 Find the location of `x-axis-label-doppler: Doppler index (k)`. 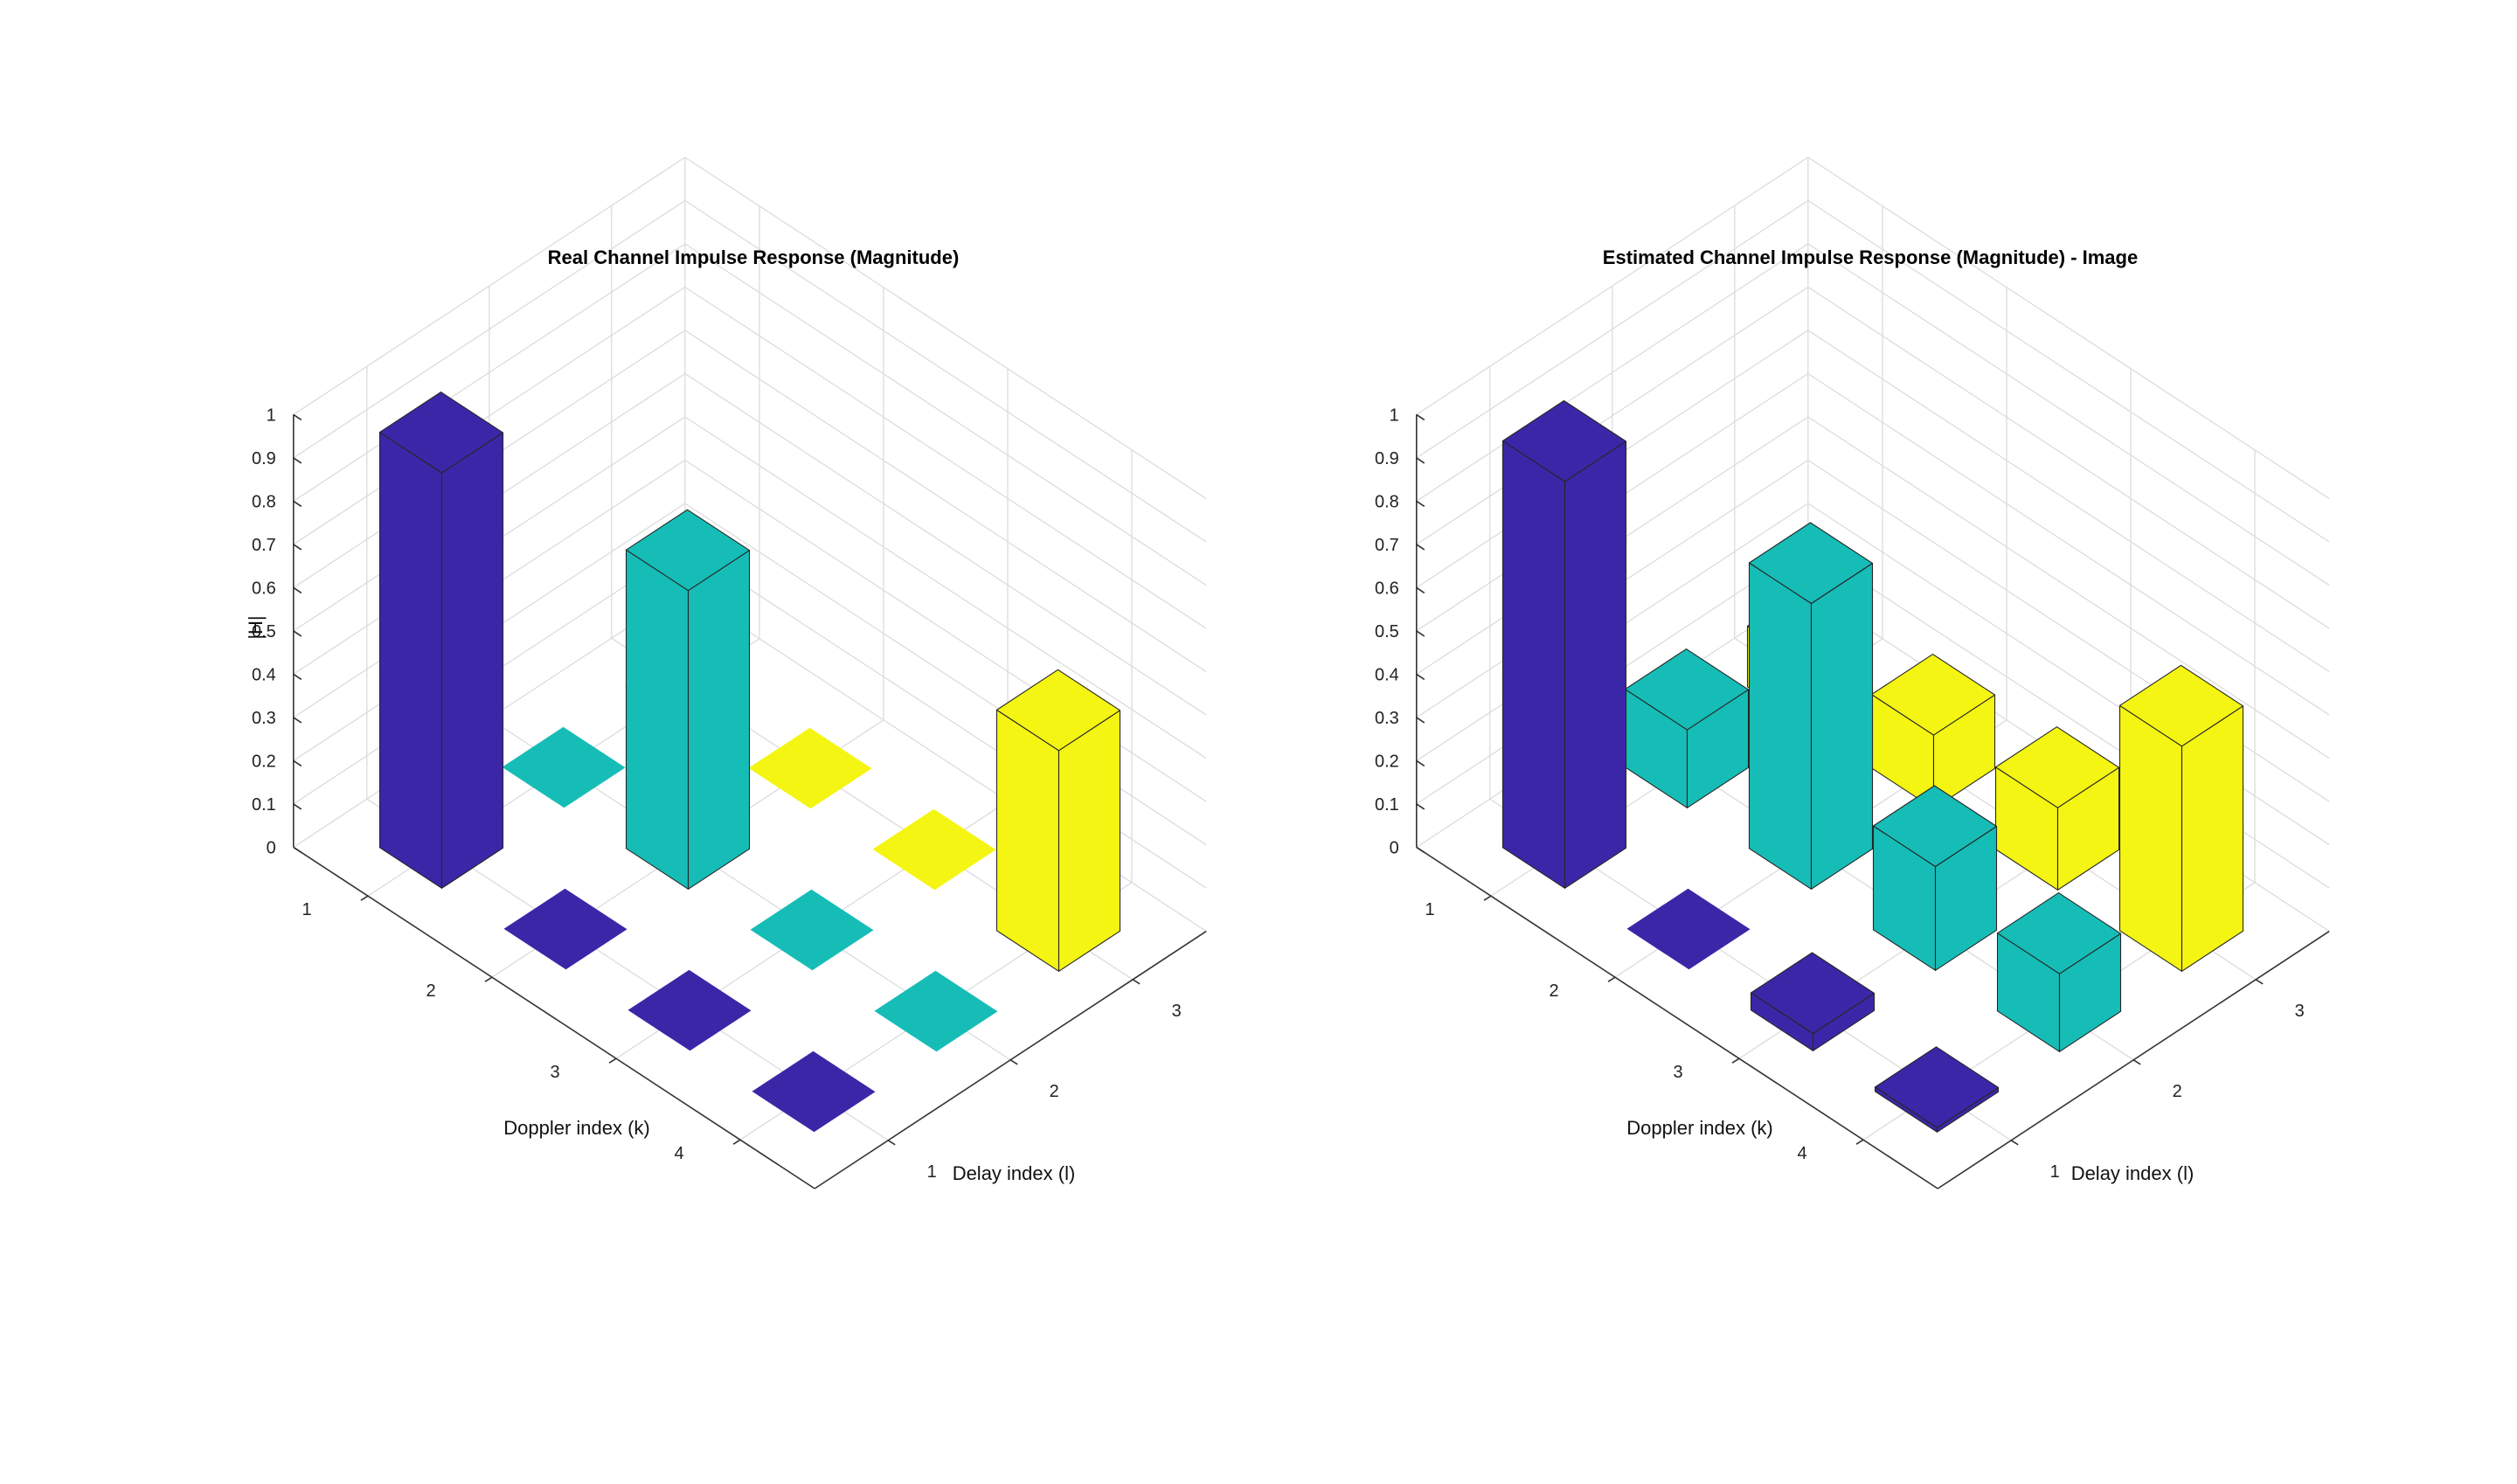

x-axis-label-doppler: Doppler index (k) is located at coordinates (1699, 1128).